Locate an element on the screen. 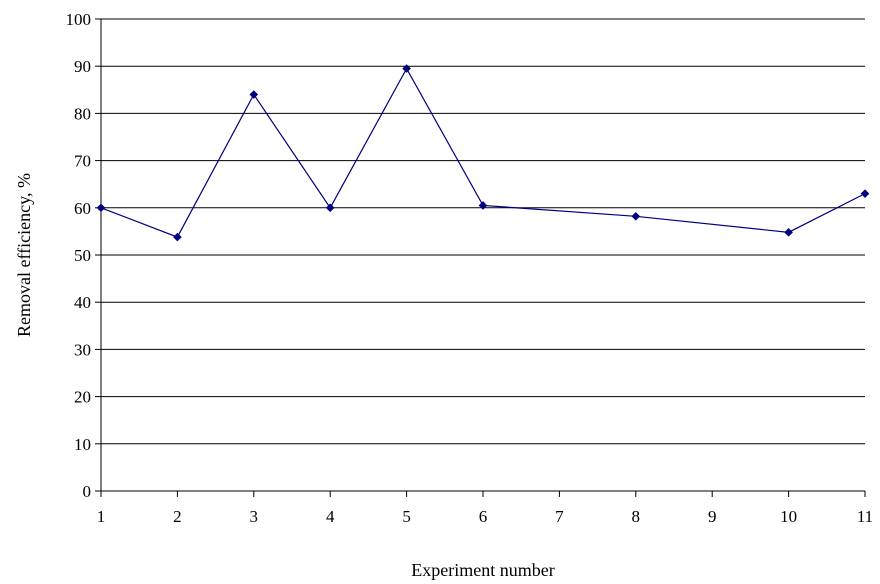 The image size is (880, 584). x-axis-ticks: 1 2 3 4 5 6 7 8 9 10 11 is located at coordinates (485, 508).